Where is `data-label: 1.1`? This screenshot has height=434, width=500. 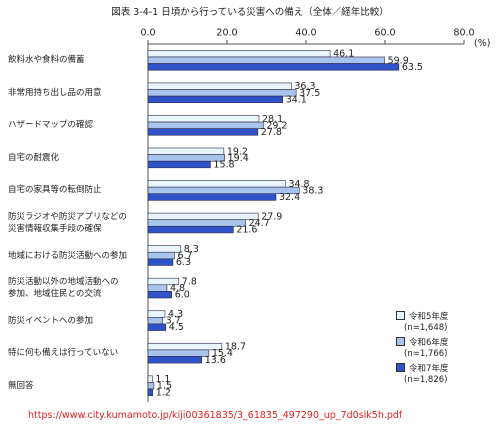
data-label: 1.1 is located at coordinates (162, 379).